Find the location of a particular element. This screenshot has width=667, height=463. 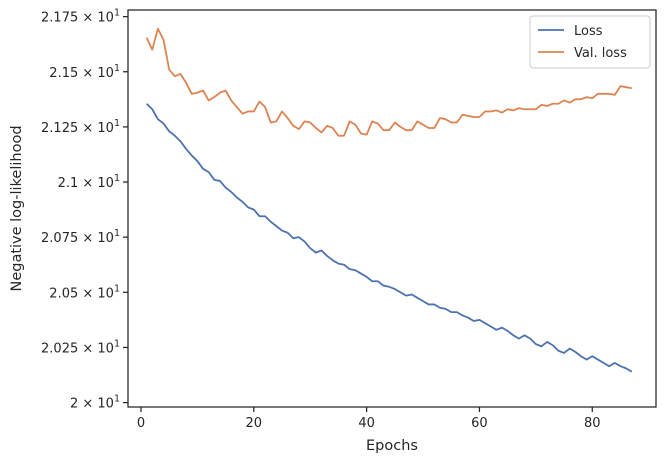

x-tick-label: 40 is located at coordinates (366, 423).